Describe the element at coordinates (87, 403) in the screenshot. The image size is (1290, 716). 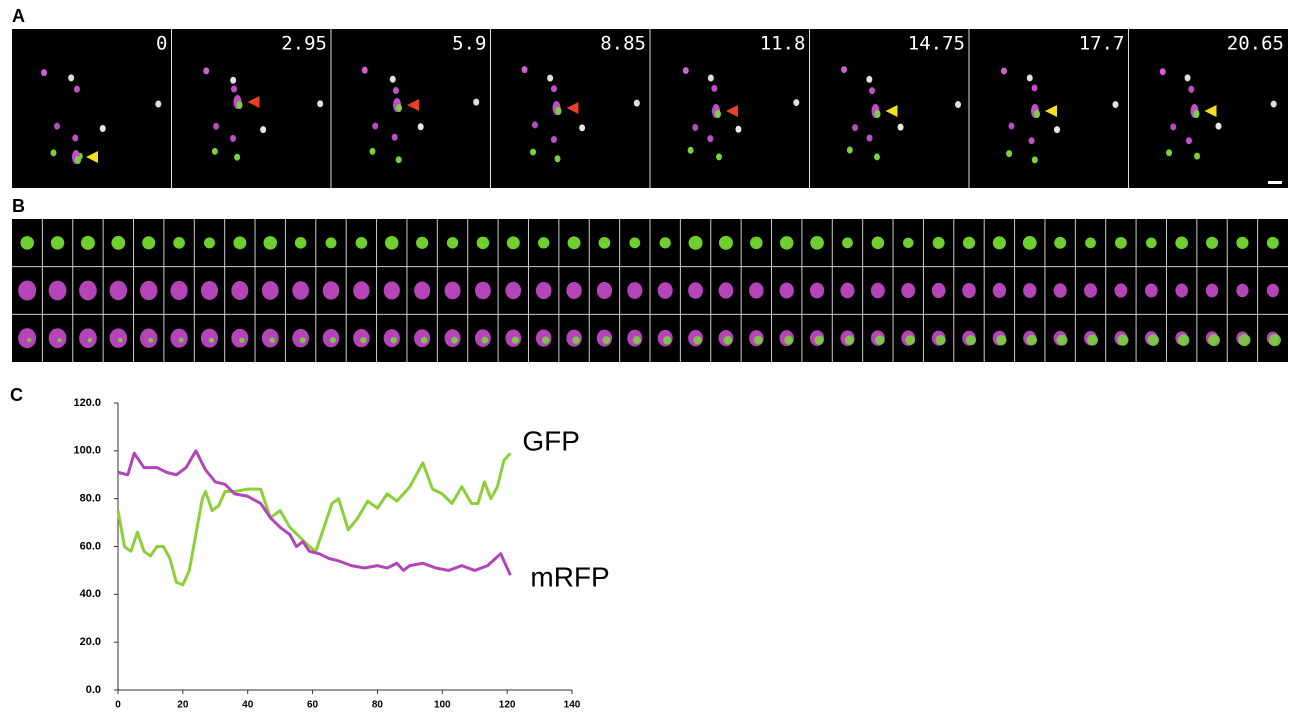
I see `y-tick-label: 120.0` at that location.